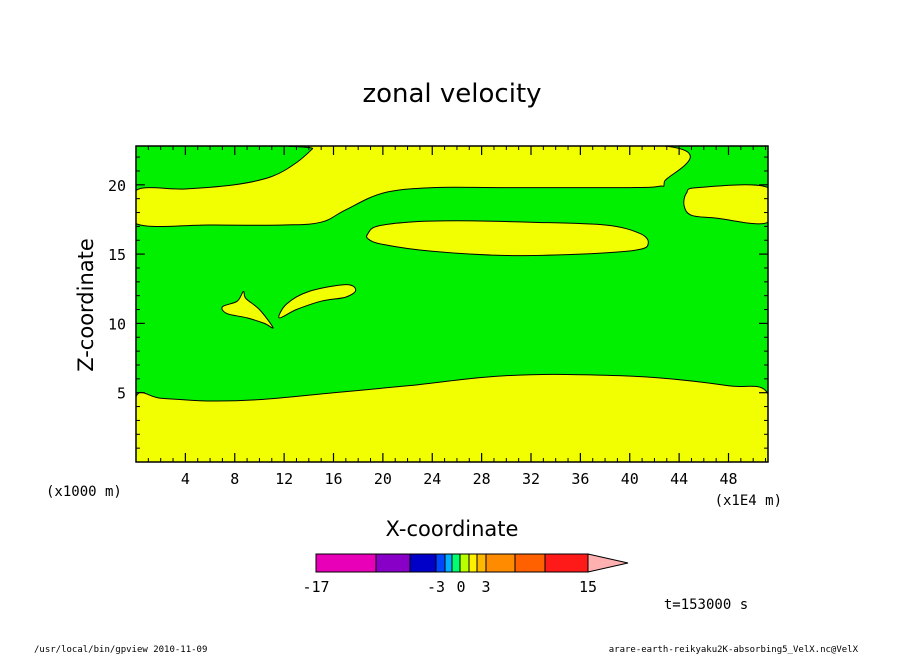 This screenshot has height=654, width=904. I want to click on x-tick-label: 40, so click(630, 479).